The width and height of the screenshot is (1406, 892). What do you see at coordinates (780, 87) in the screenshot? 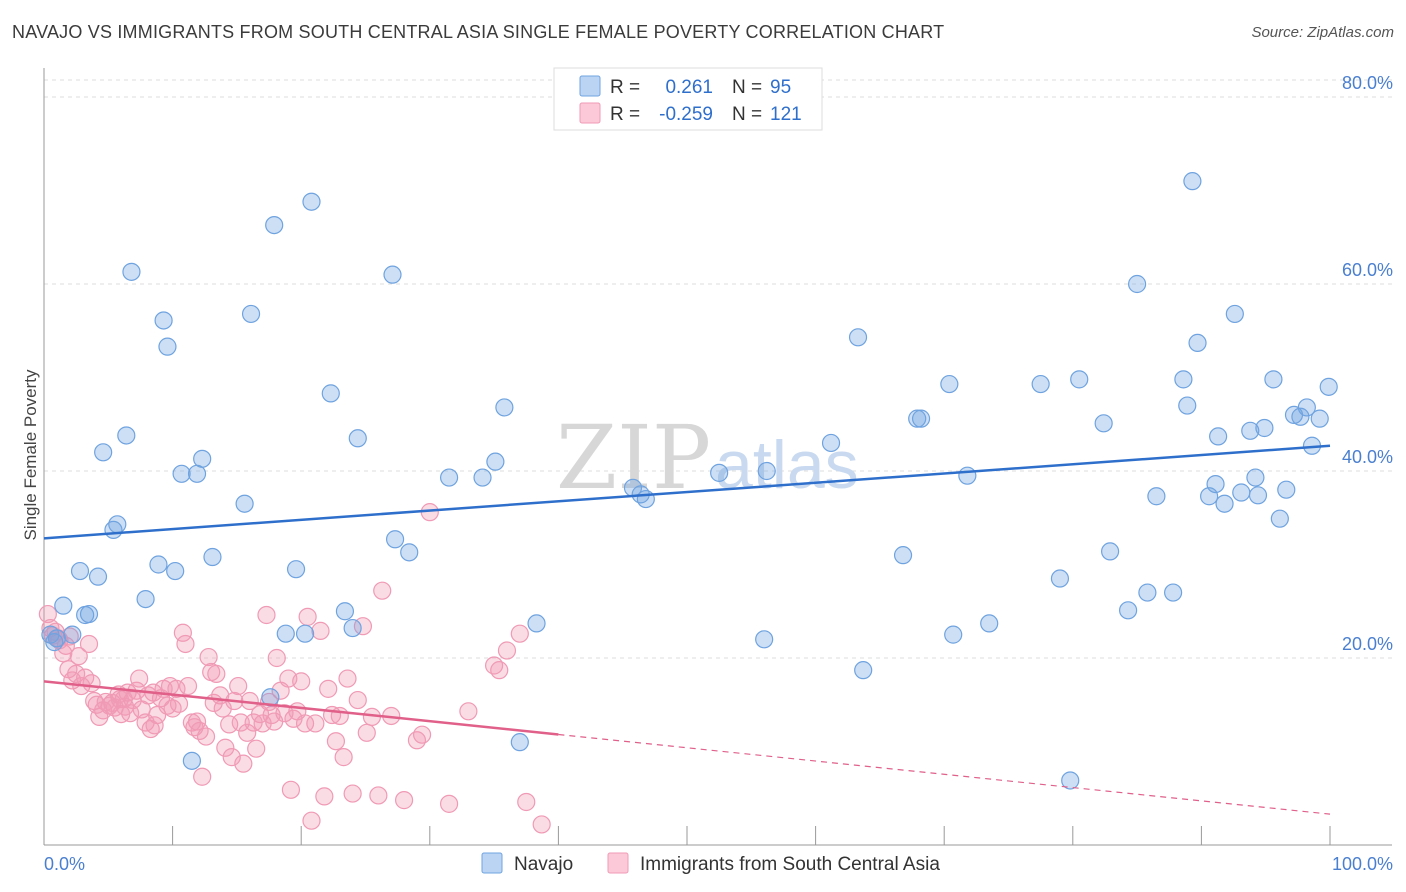
I see `legend-n-value-1: 95` at bounding box center [780, 87].